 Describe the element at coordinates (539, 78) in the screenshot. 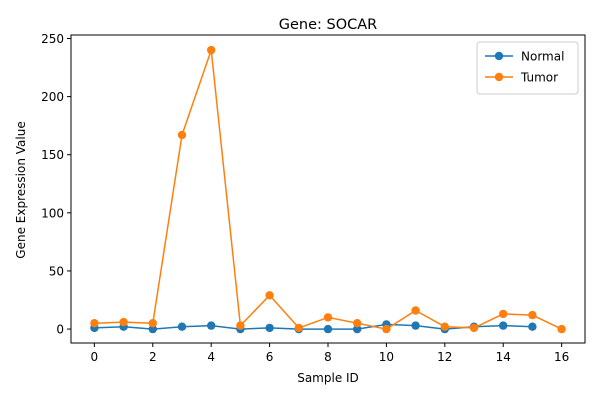

I see `legend-label-tumor: Tumor` at that location.